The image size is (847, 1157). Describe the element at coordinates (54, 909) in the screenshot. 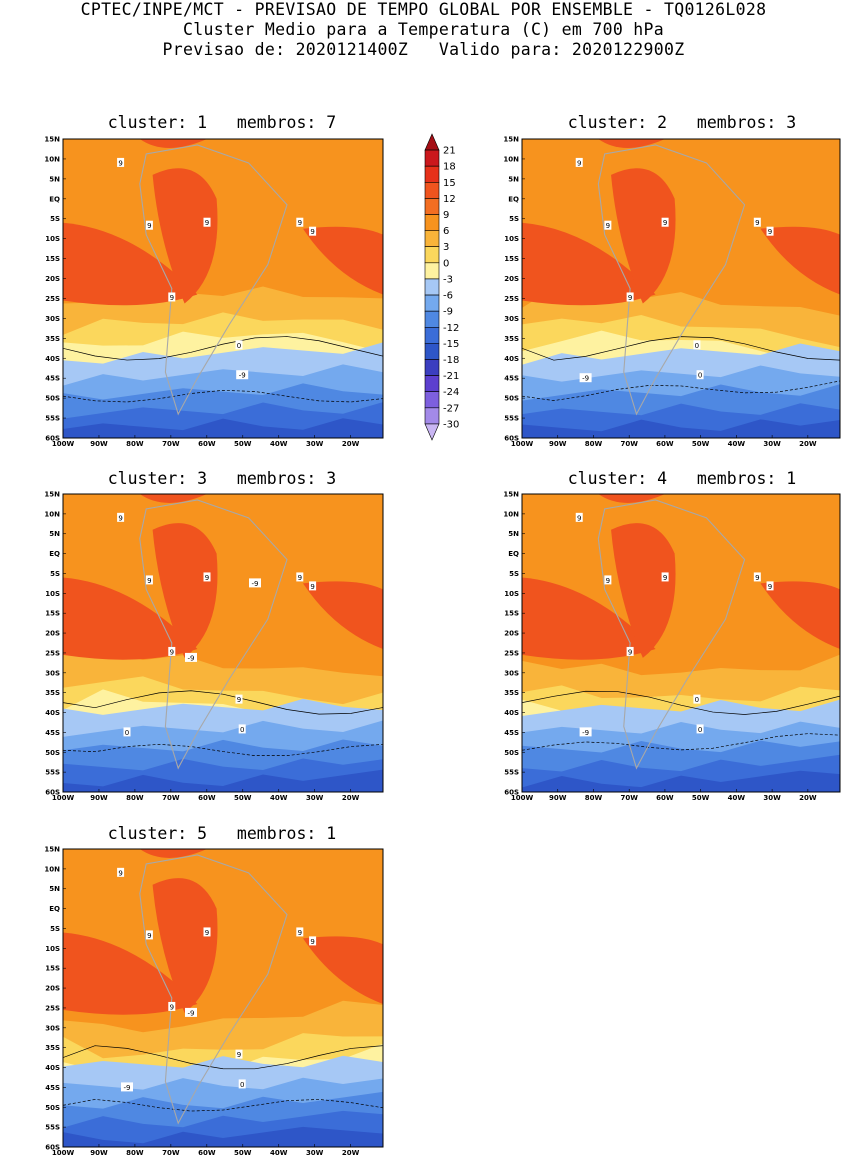

I see `lat-tick-label: EQ` at that location.